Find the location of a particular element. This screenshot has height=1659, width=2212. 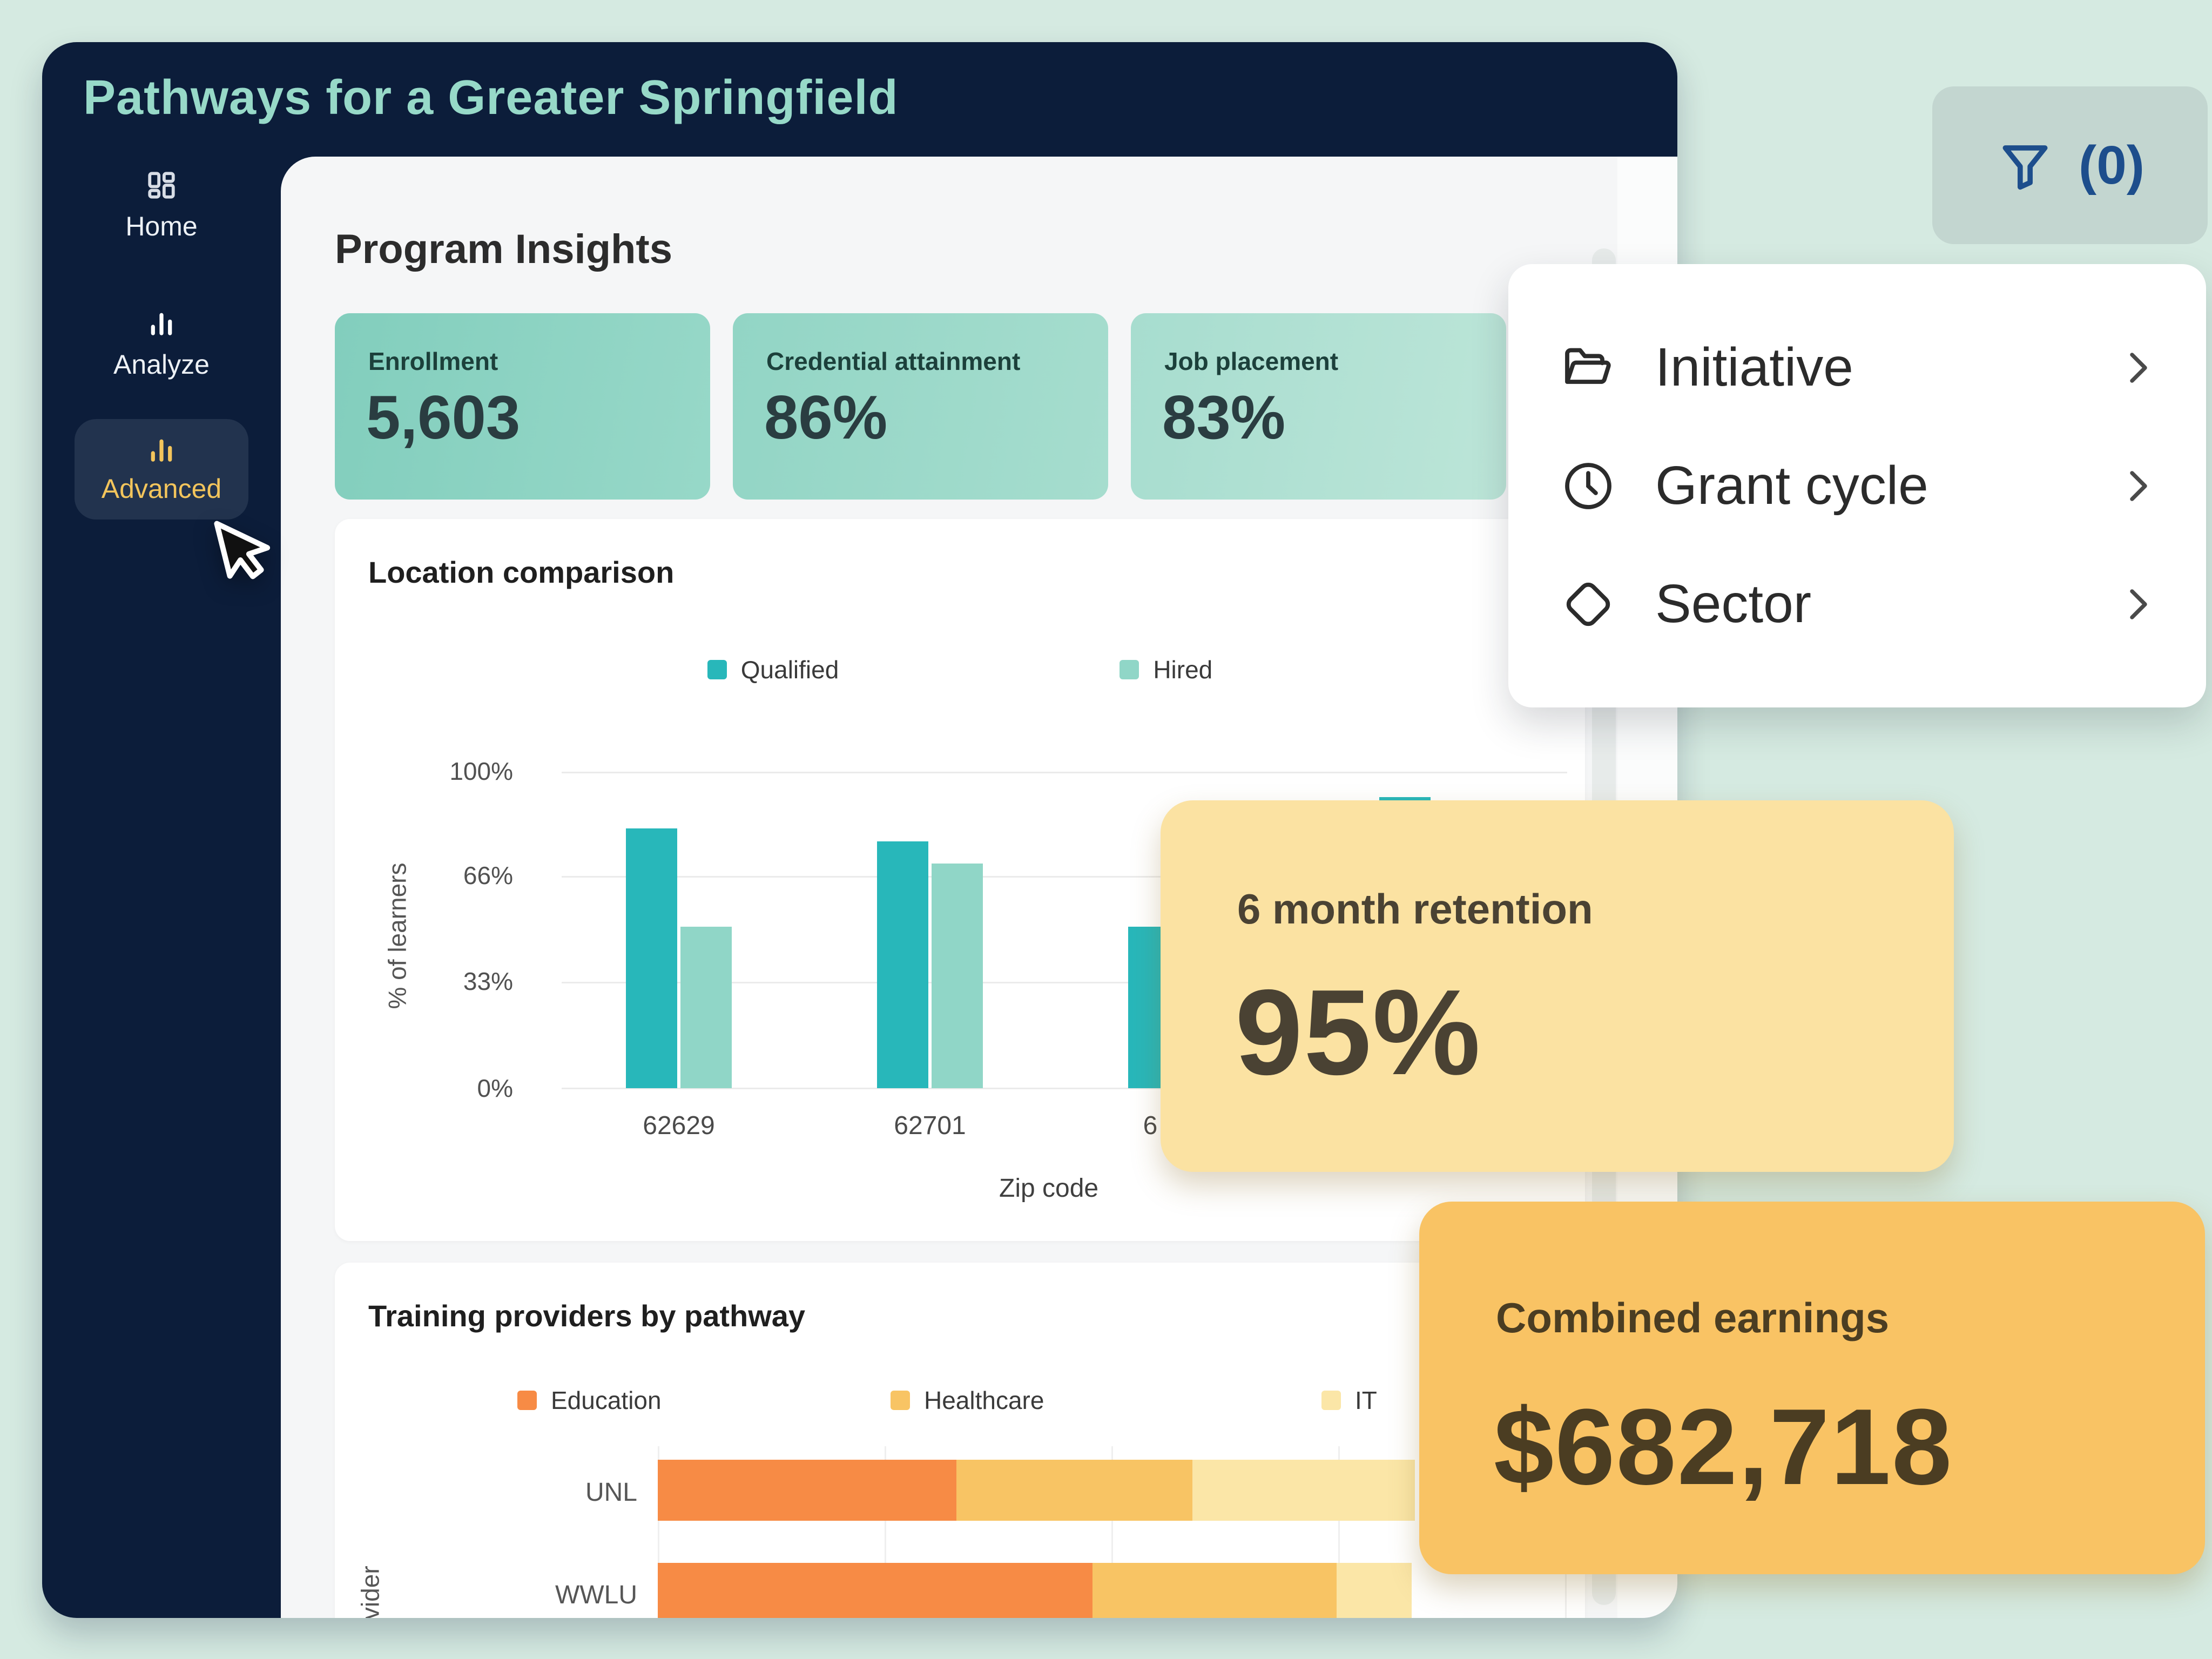

x-tick-label: 62629 is located at coordinates (679, 1125).